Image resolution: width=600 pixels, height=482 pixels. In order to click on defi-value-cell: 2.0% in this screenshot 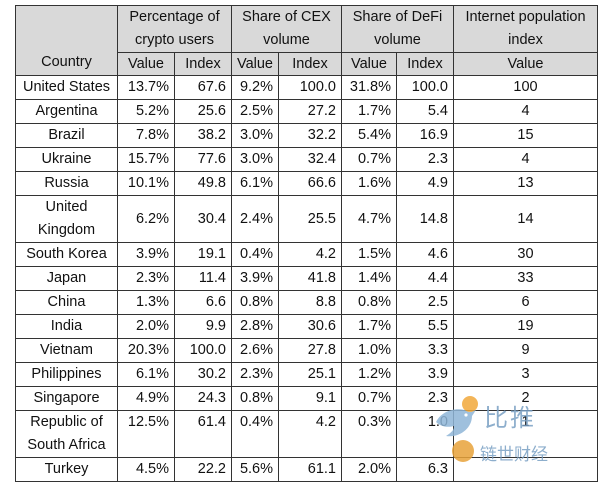, I will do `click(369, 469)`.